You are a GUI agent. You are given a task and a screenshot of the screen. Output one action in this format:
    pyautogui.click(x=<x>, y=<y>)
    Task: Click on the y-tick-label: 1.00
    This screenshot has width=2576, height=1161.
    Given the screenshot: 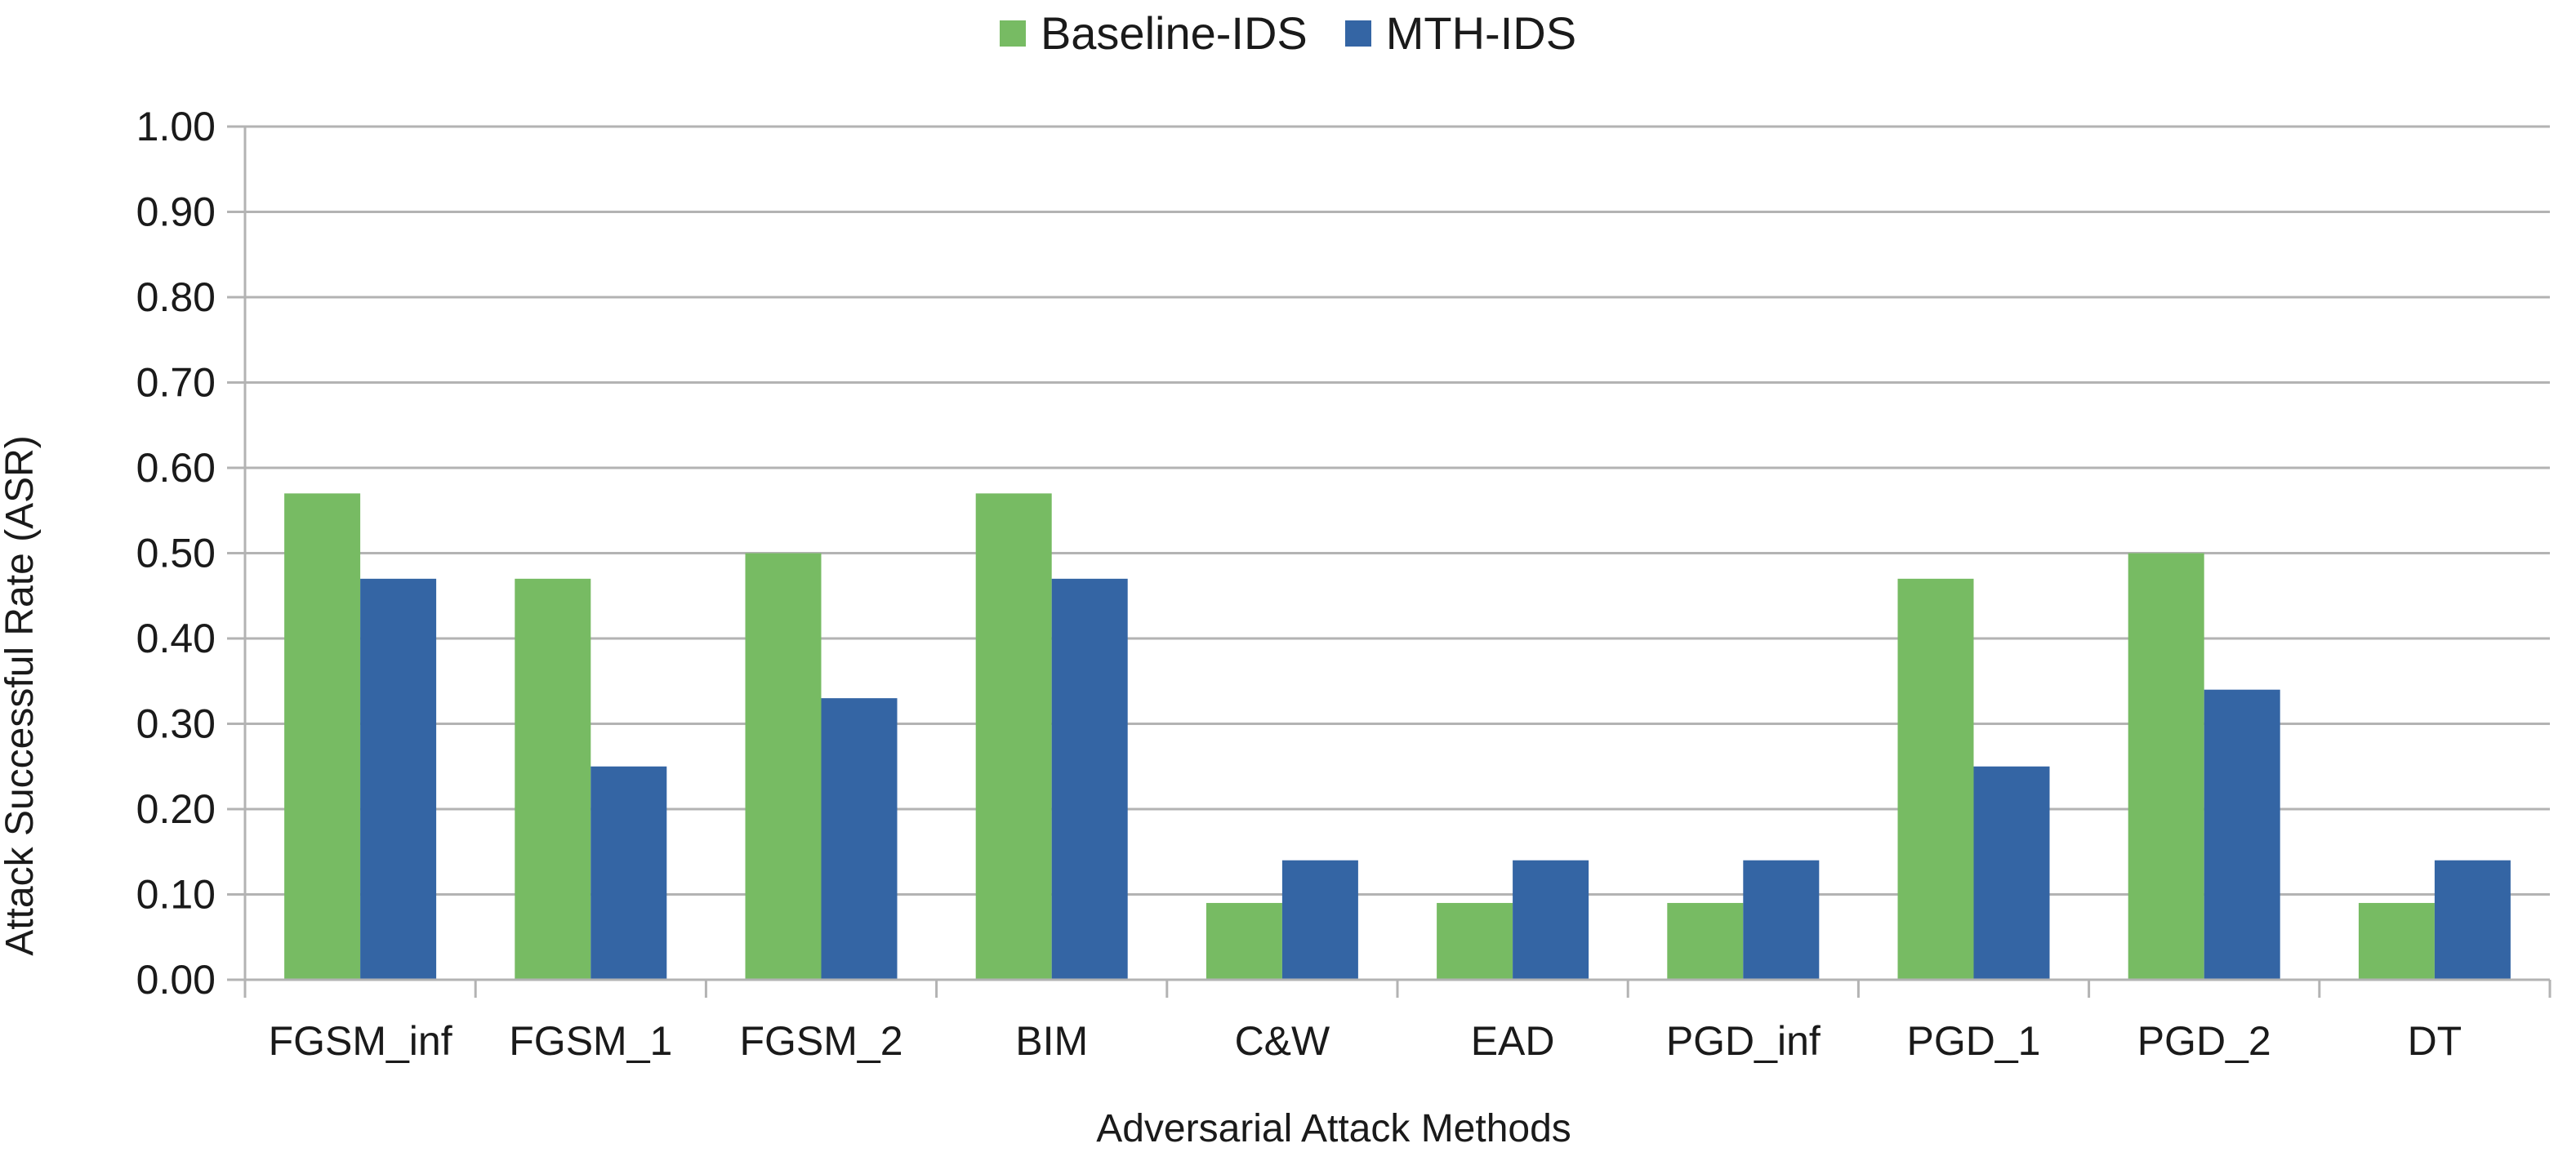 What is the action you would take?
    pyautogui.click(x=176, y=126)
    